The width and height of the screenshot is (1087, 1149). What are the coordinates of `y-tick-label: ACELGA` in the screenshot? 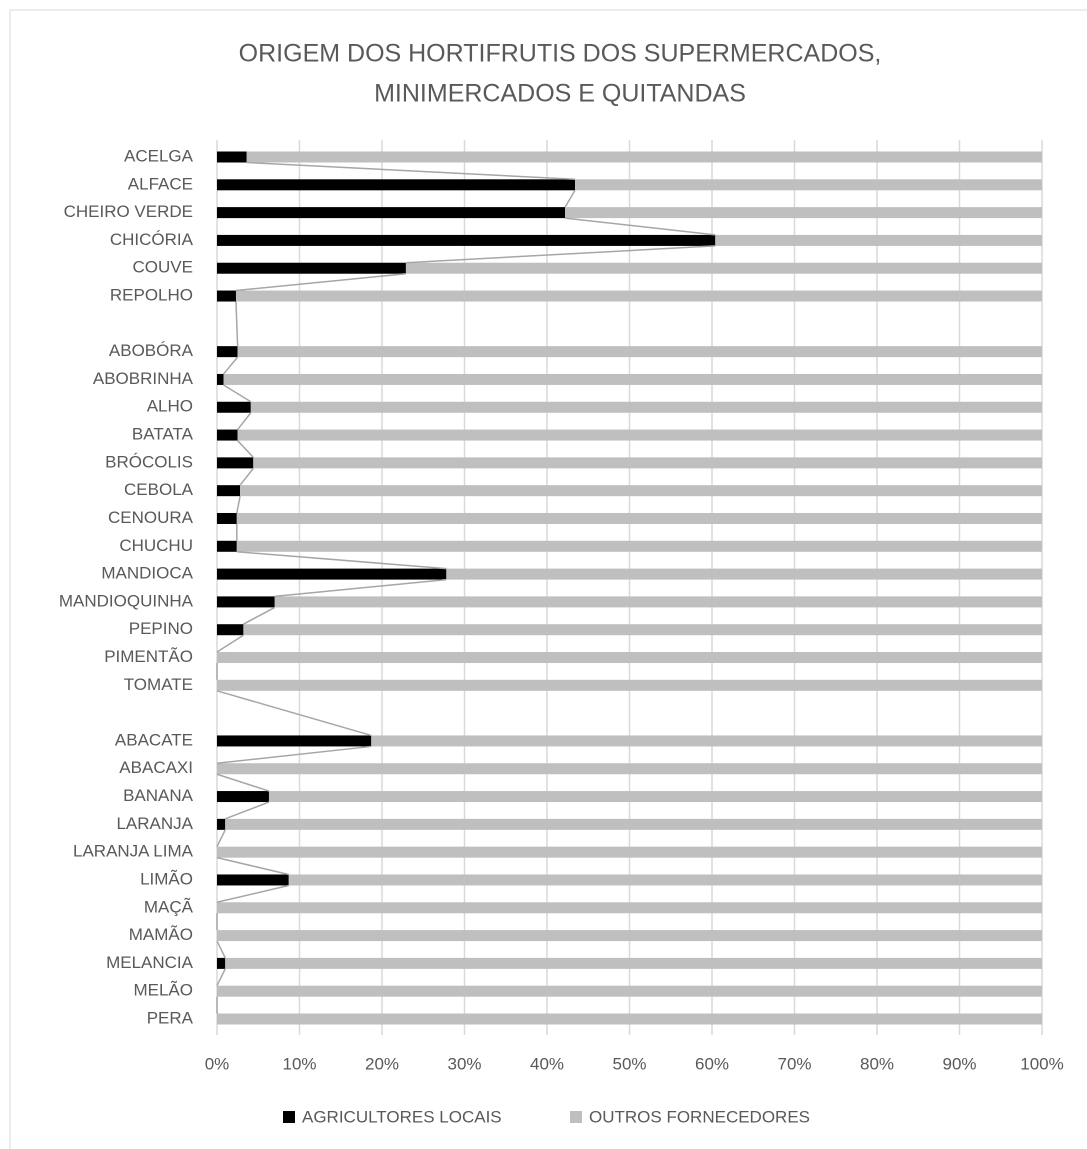 It's located at (159, 155).